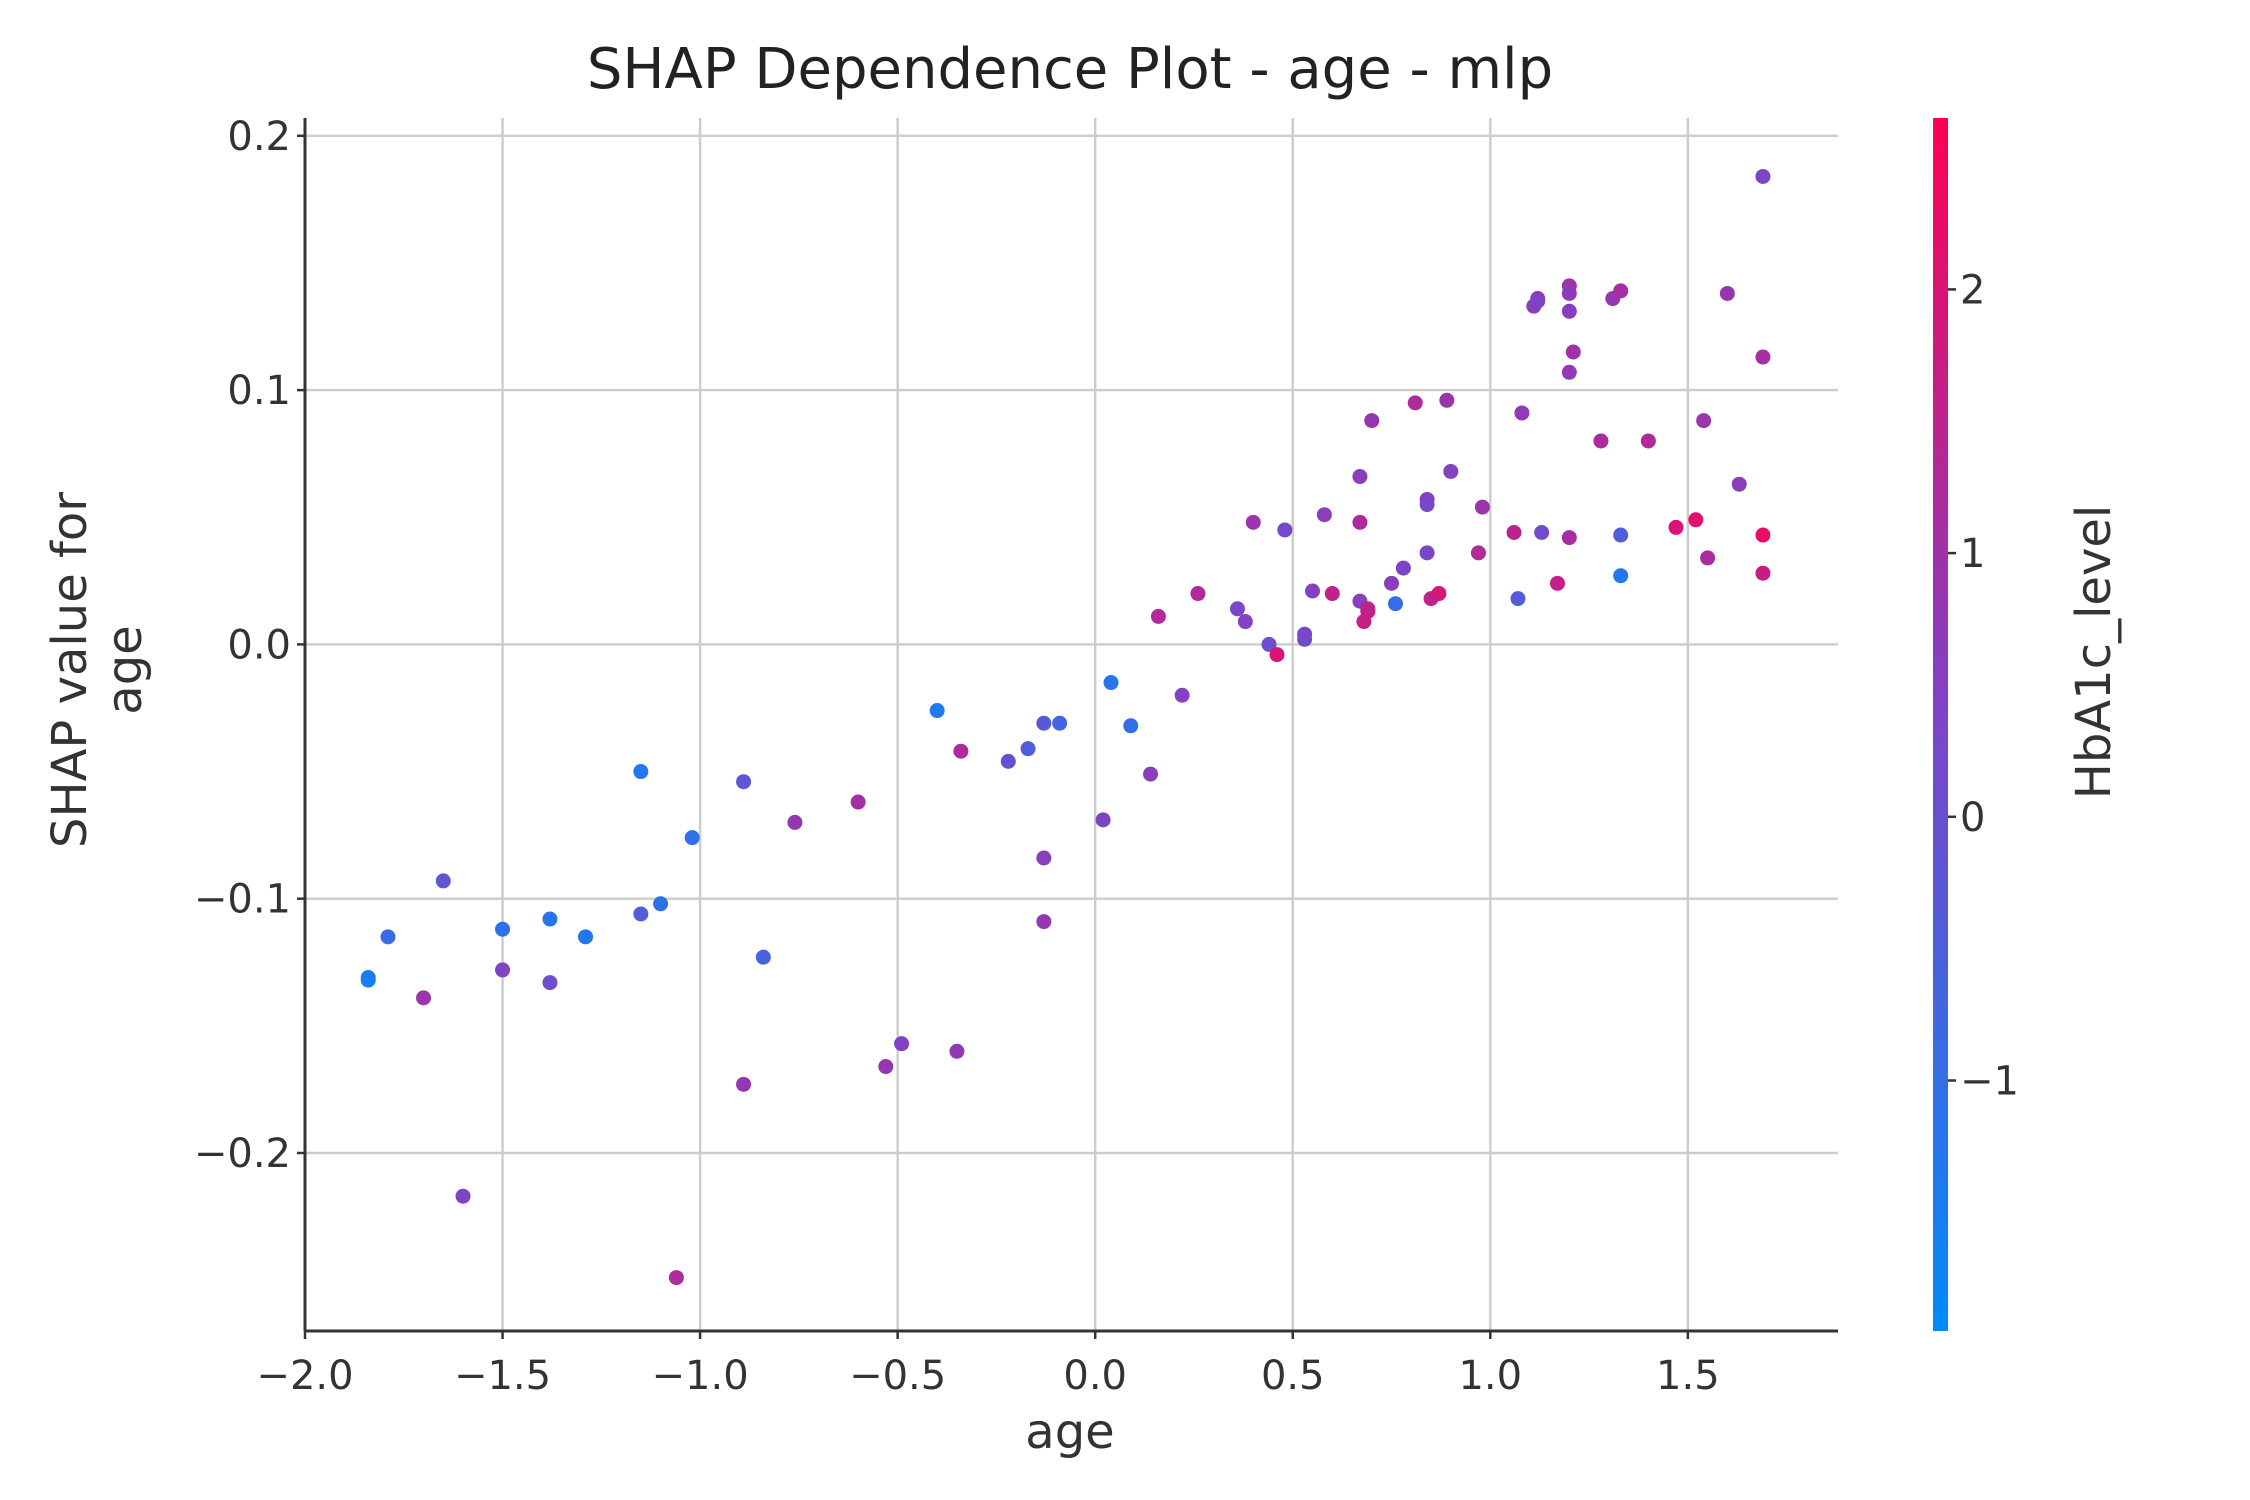  Describe the element at coordinates (242, 1154) in the screenshot. I see `y-tick-label: −0.2` at that location.